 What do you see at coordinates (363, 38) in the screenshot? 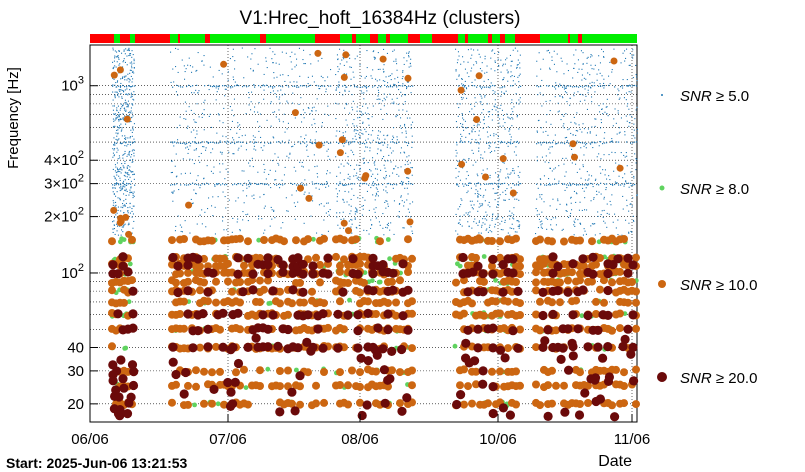
I see `segment-bar-on` at bounding box center [363, 38].